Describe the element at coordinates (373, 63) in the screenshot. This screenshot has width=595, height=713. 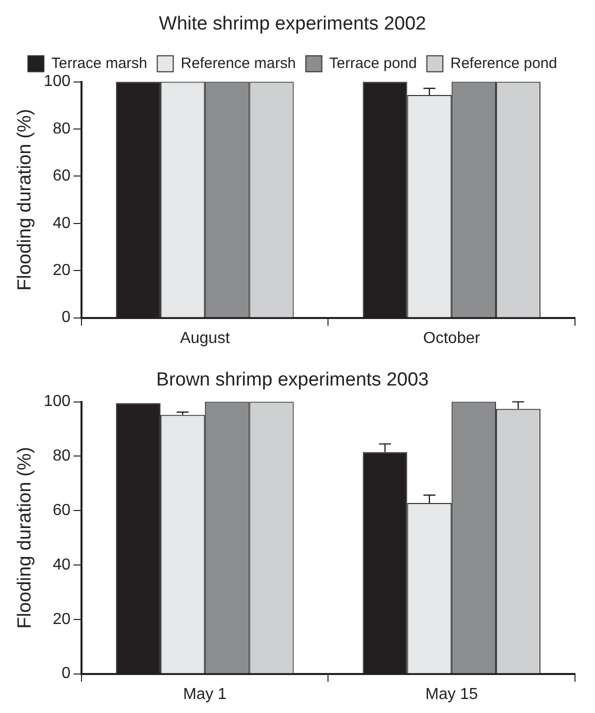
I see `legend-label: Terrace pond` at that location.